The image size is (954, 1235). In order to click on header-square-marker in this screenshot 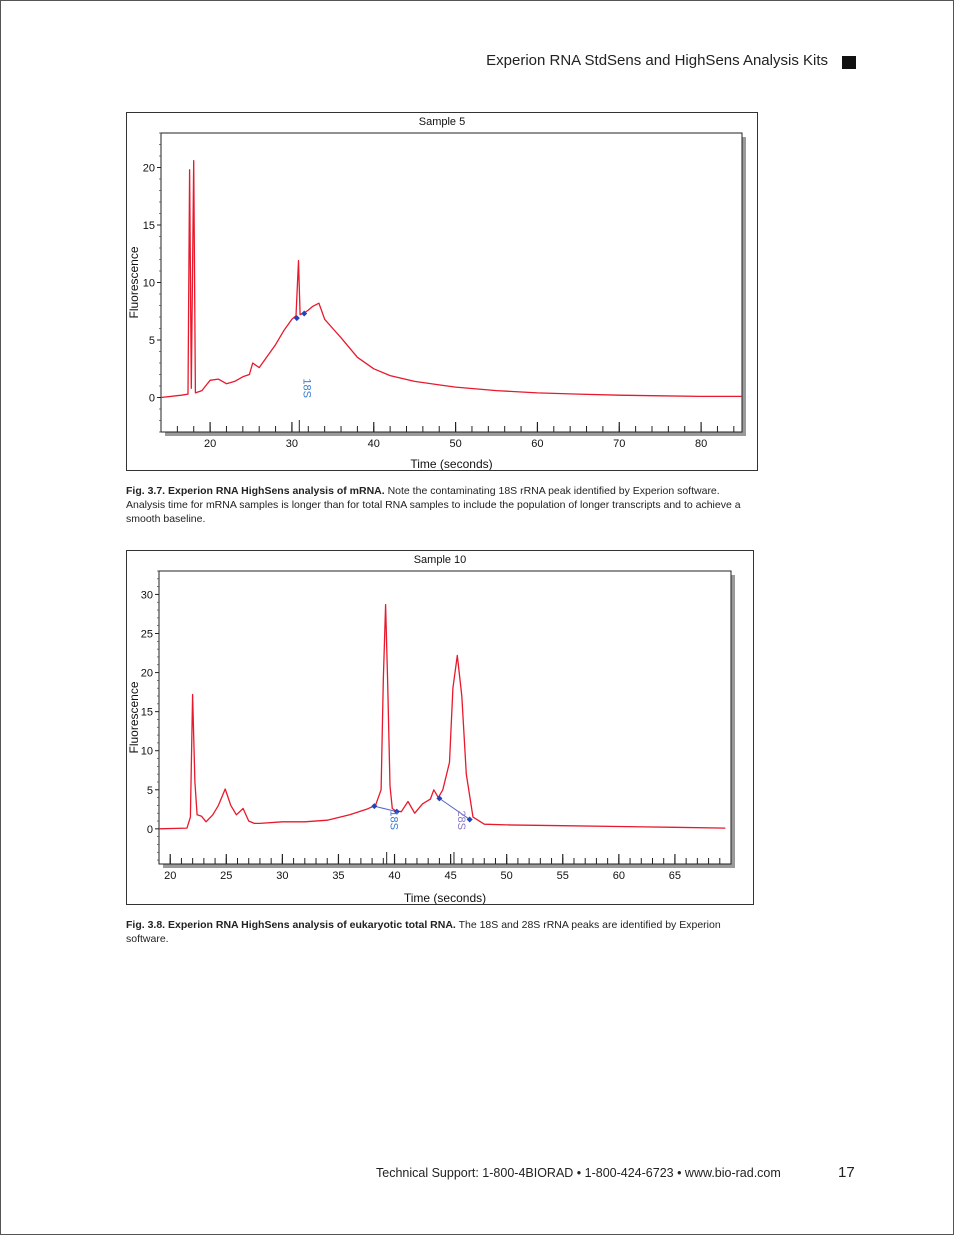, I will do `click(849, 62)`.